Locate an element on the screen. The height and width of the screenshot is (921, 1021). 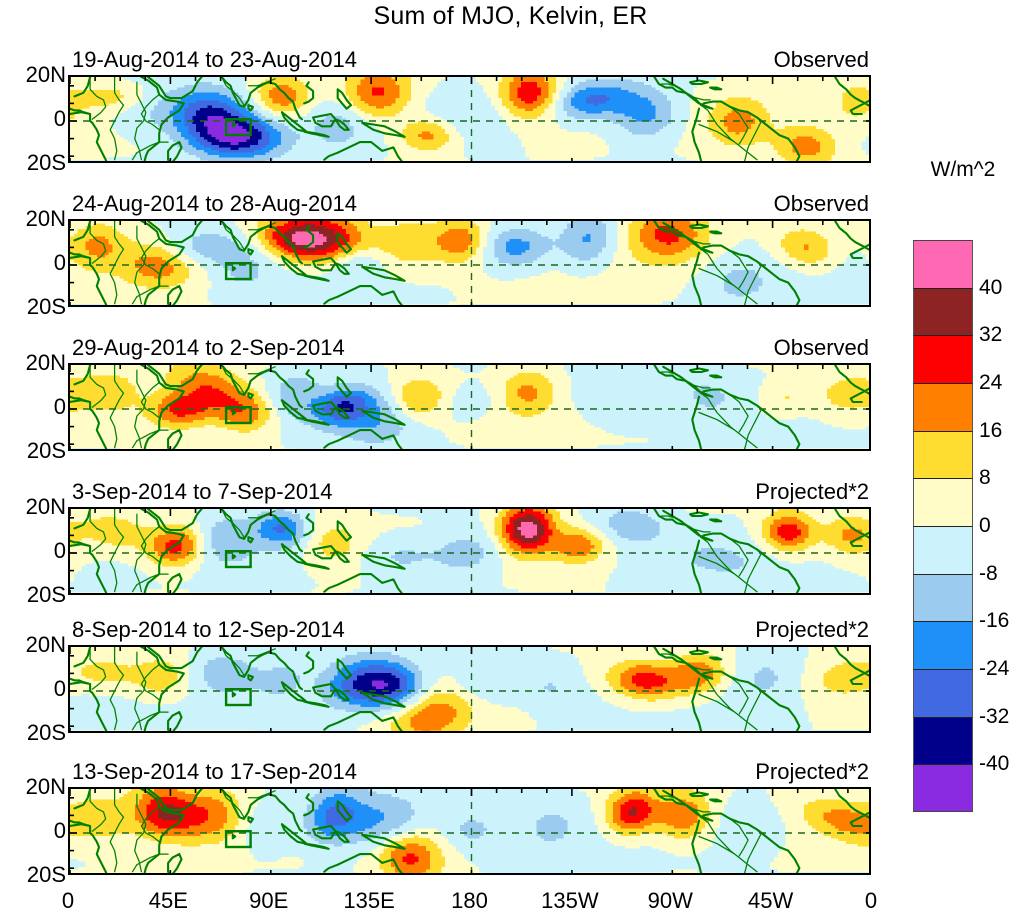
panel-date-range: 8-Sep-2014 to 12-Sep-2014 is located at coordinates (208, 629).